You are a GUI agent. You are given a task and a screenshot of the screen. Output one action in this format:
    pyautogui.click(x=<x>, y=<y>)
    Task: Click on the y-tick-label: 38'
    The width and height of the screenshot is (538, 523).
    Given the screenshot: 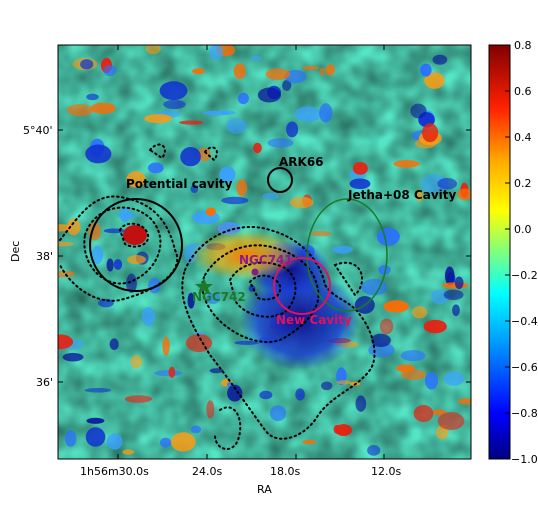 What is the action you would take?
    pyautogui.click(x=45, y=256)
    